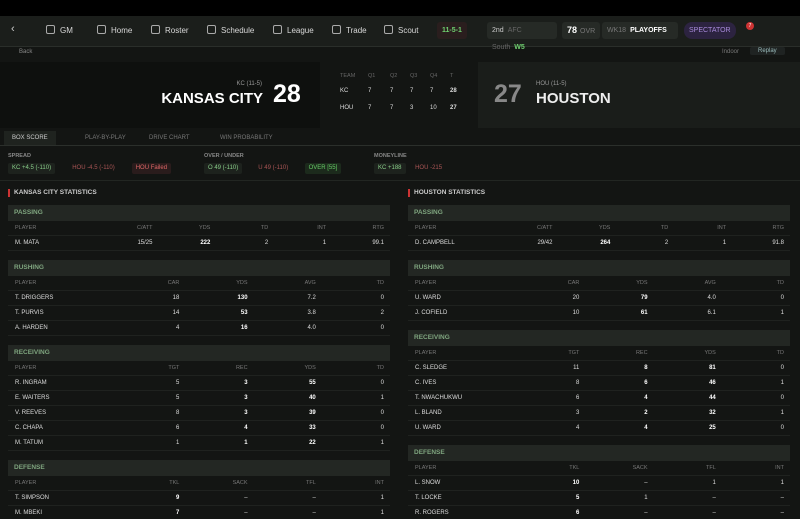 Image resolution: width=800 pixels, height=519 pixels. I want to click on bet-line: O 49 (-110), so click(223, 168).